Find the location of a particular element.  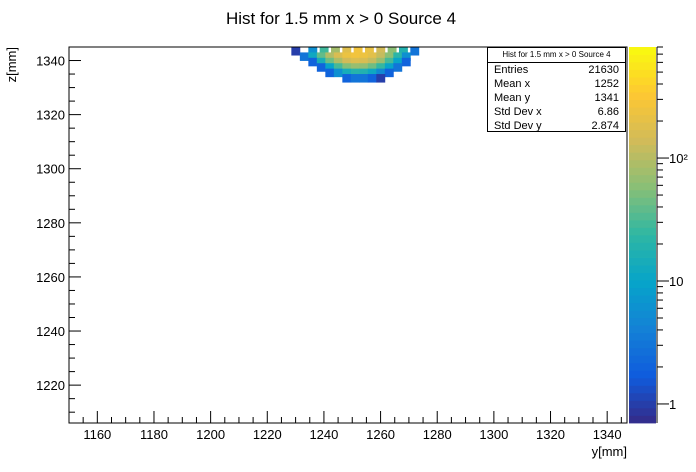

stats-row-std-dev-x: Std Dev x 6.86 is located at coordinates (556, 112).